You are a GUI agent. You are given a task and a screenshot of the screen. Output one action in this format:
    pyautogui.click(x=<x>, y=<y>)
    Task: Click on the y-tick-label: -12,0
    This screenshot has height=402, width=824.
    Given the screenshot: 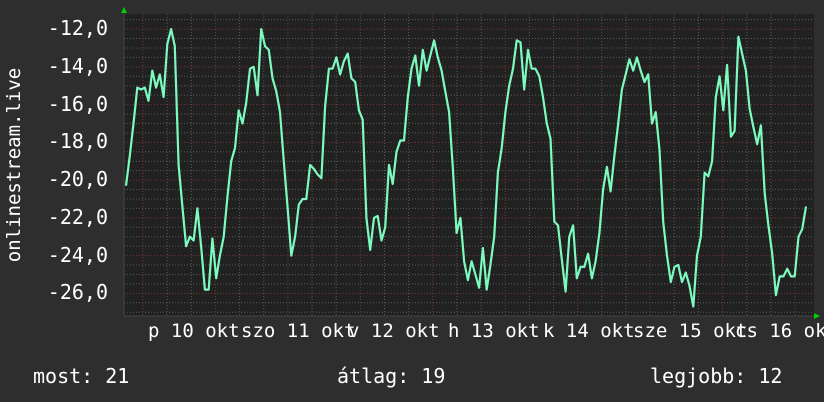 What is the action you would take?
    pyautogui.click(x=77, y=28)
    